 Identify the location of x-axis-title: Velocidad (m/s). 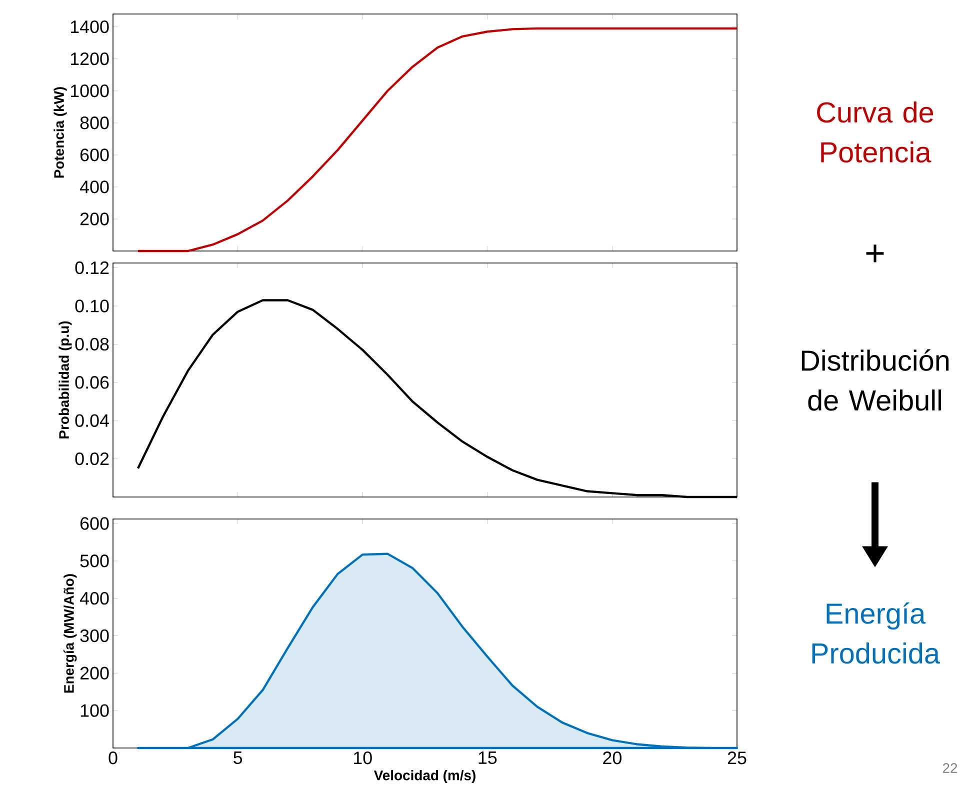
(425, 777).